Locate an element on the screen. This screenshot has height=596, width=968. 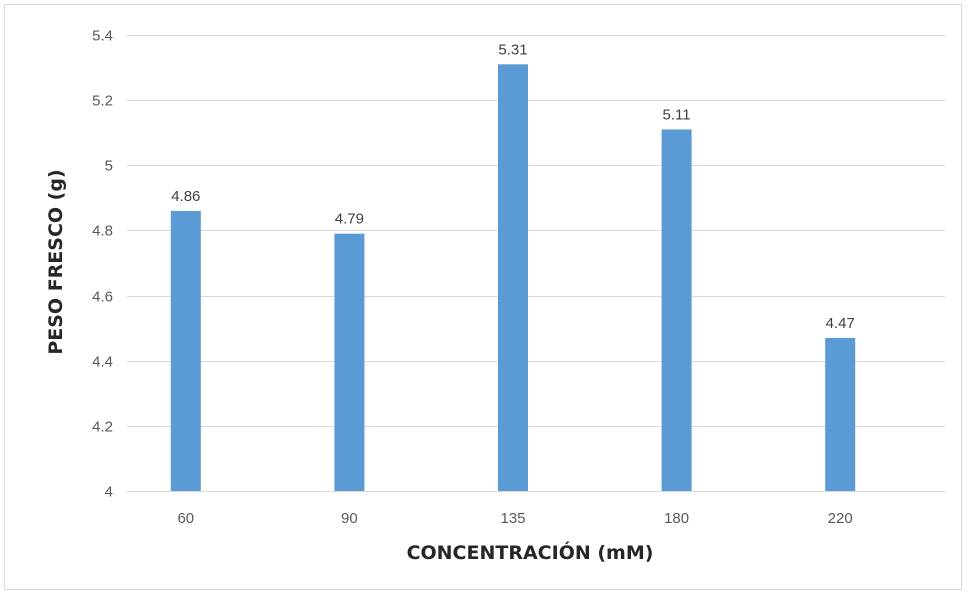
data-label: 4.47 is located at coordinates (840, 323).